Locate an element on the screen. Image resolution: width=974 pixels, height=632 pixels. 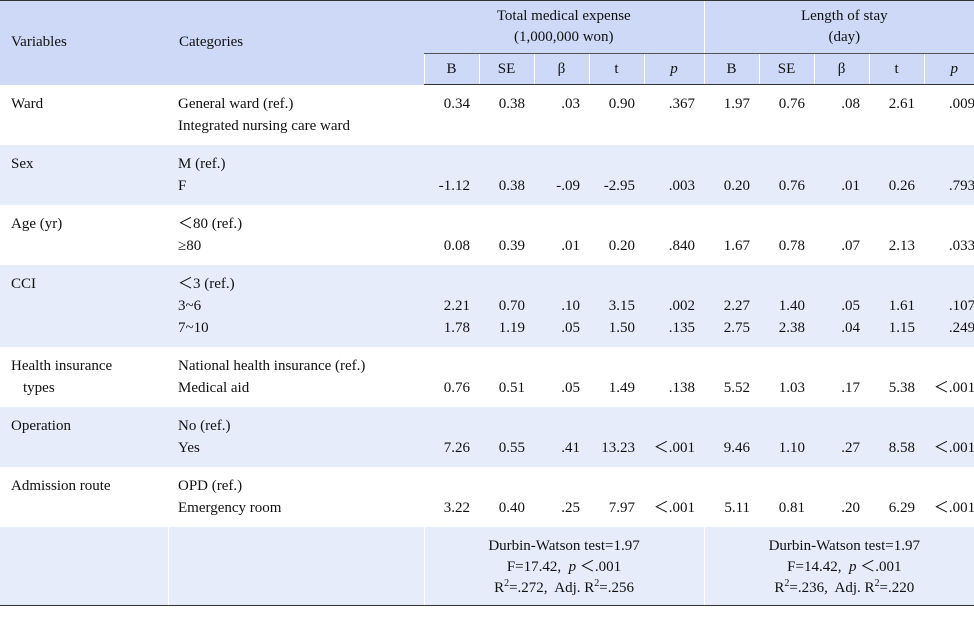
value-cell: .07 is located at coordinates (841, 235).